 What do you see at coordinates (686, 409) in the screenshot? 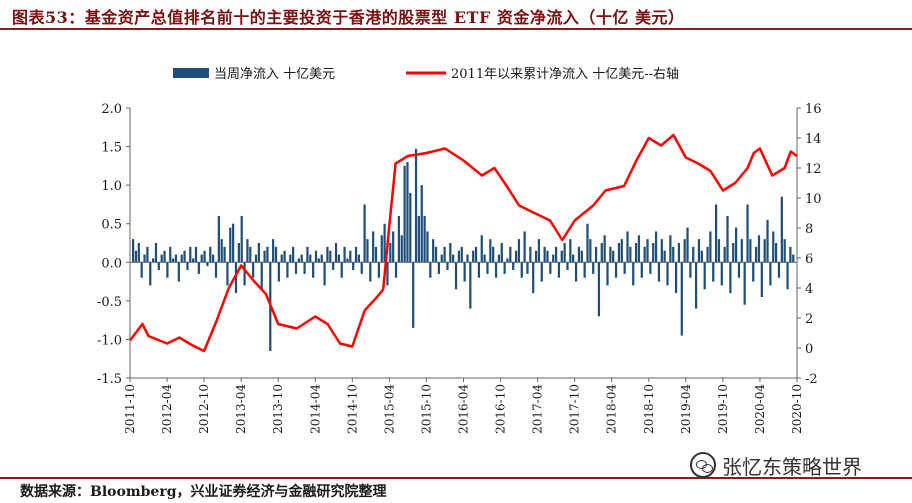
I see `x-tick-label: 2019-04` at bounding box center [686, 409].